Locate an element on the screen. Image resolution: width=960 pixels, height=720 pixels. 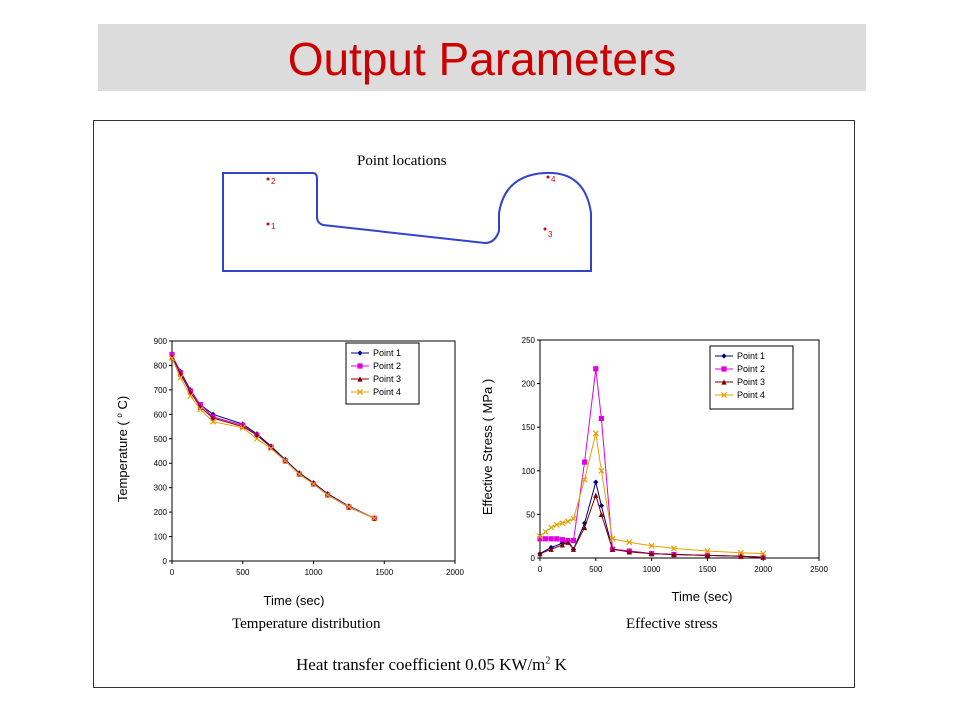
plot-area is located at coordinates (679, 449).